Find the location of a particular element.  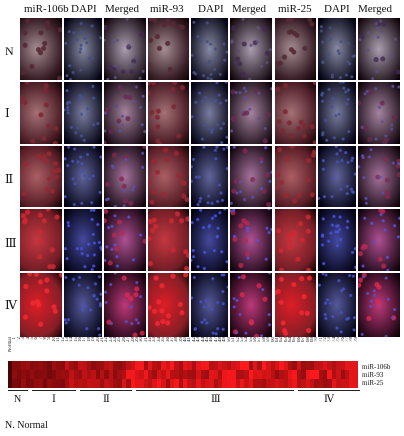

micrograph-dapi-row4-col7 is located at coordinates (337, 305).